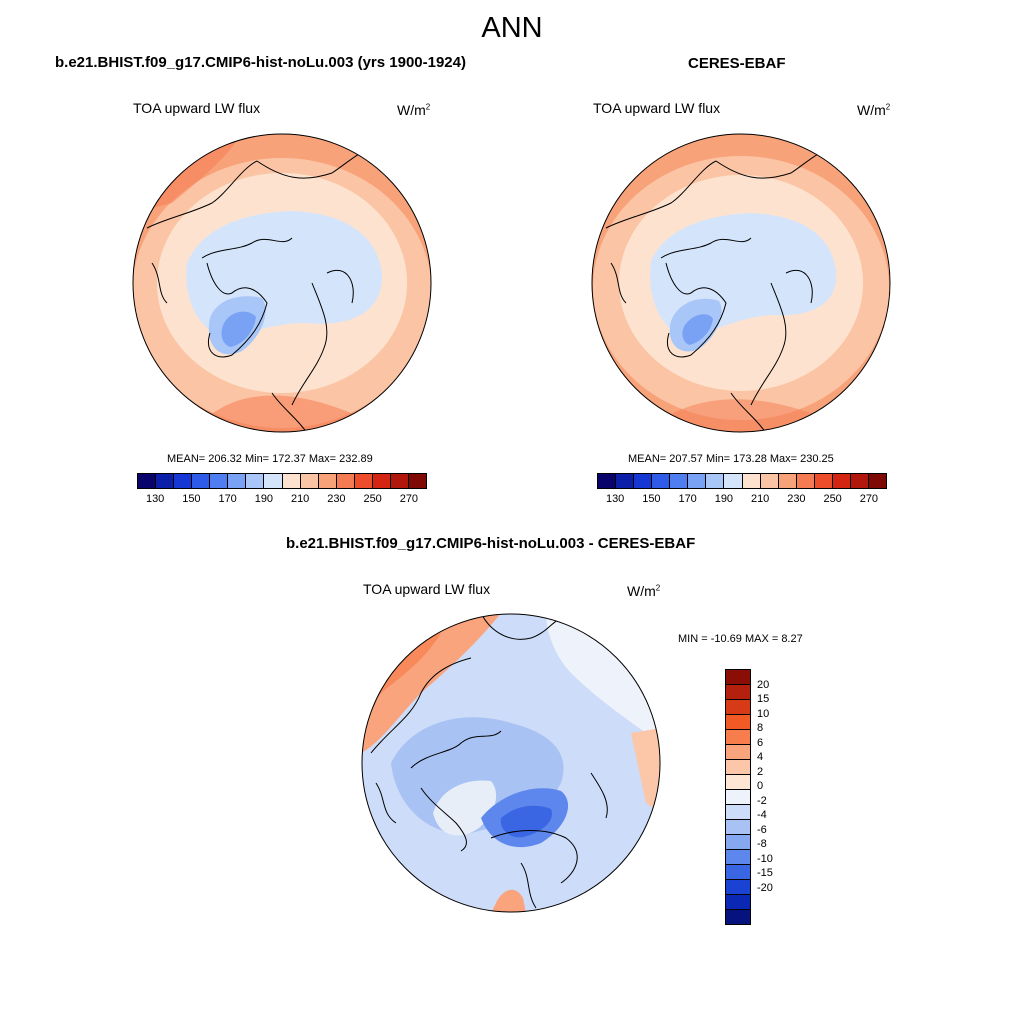 This screenshot has width=1024, height=1024. I want to click on panel1-coastlines, so click(259, 289).